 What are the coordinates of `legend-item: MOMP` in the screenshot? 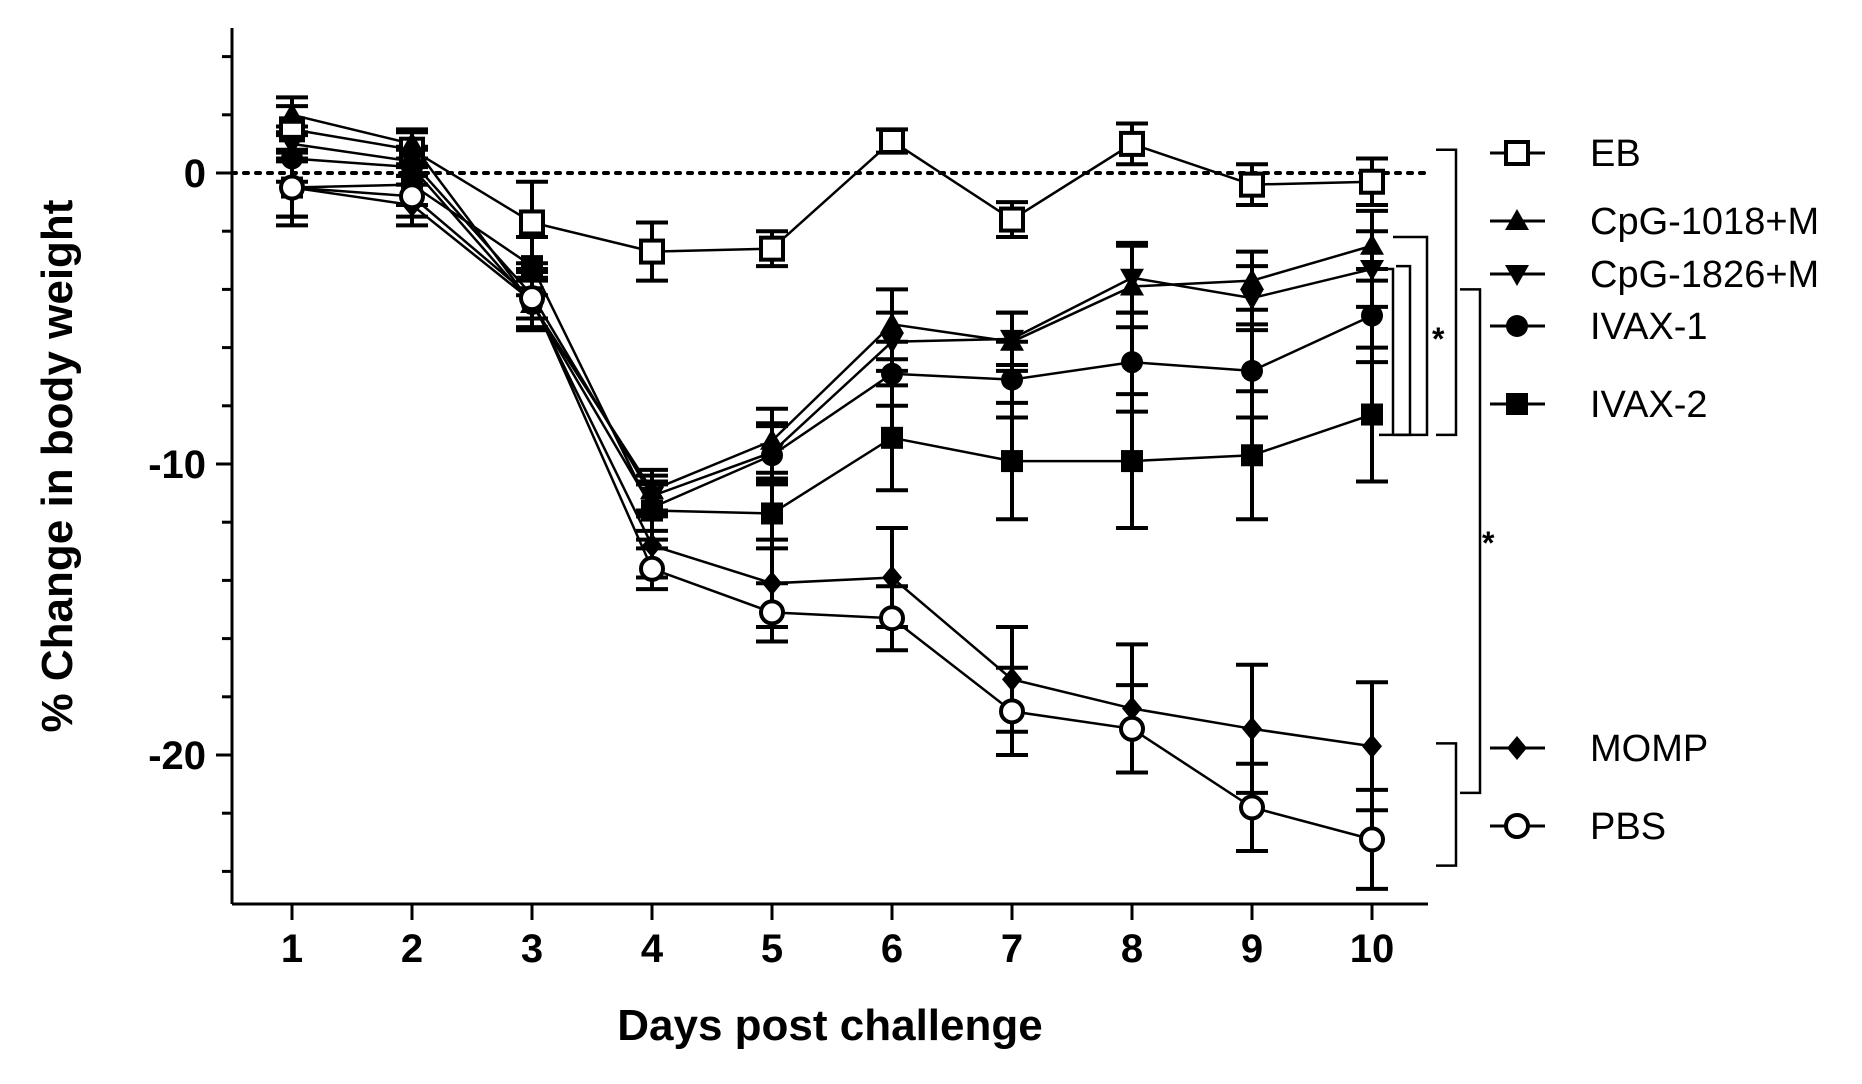 It's located at (1599, 749).